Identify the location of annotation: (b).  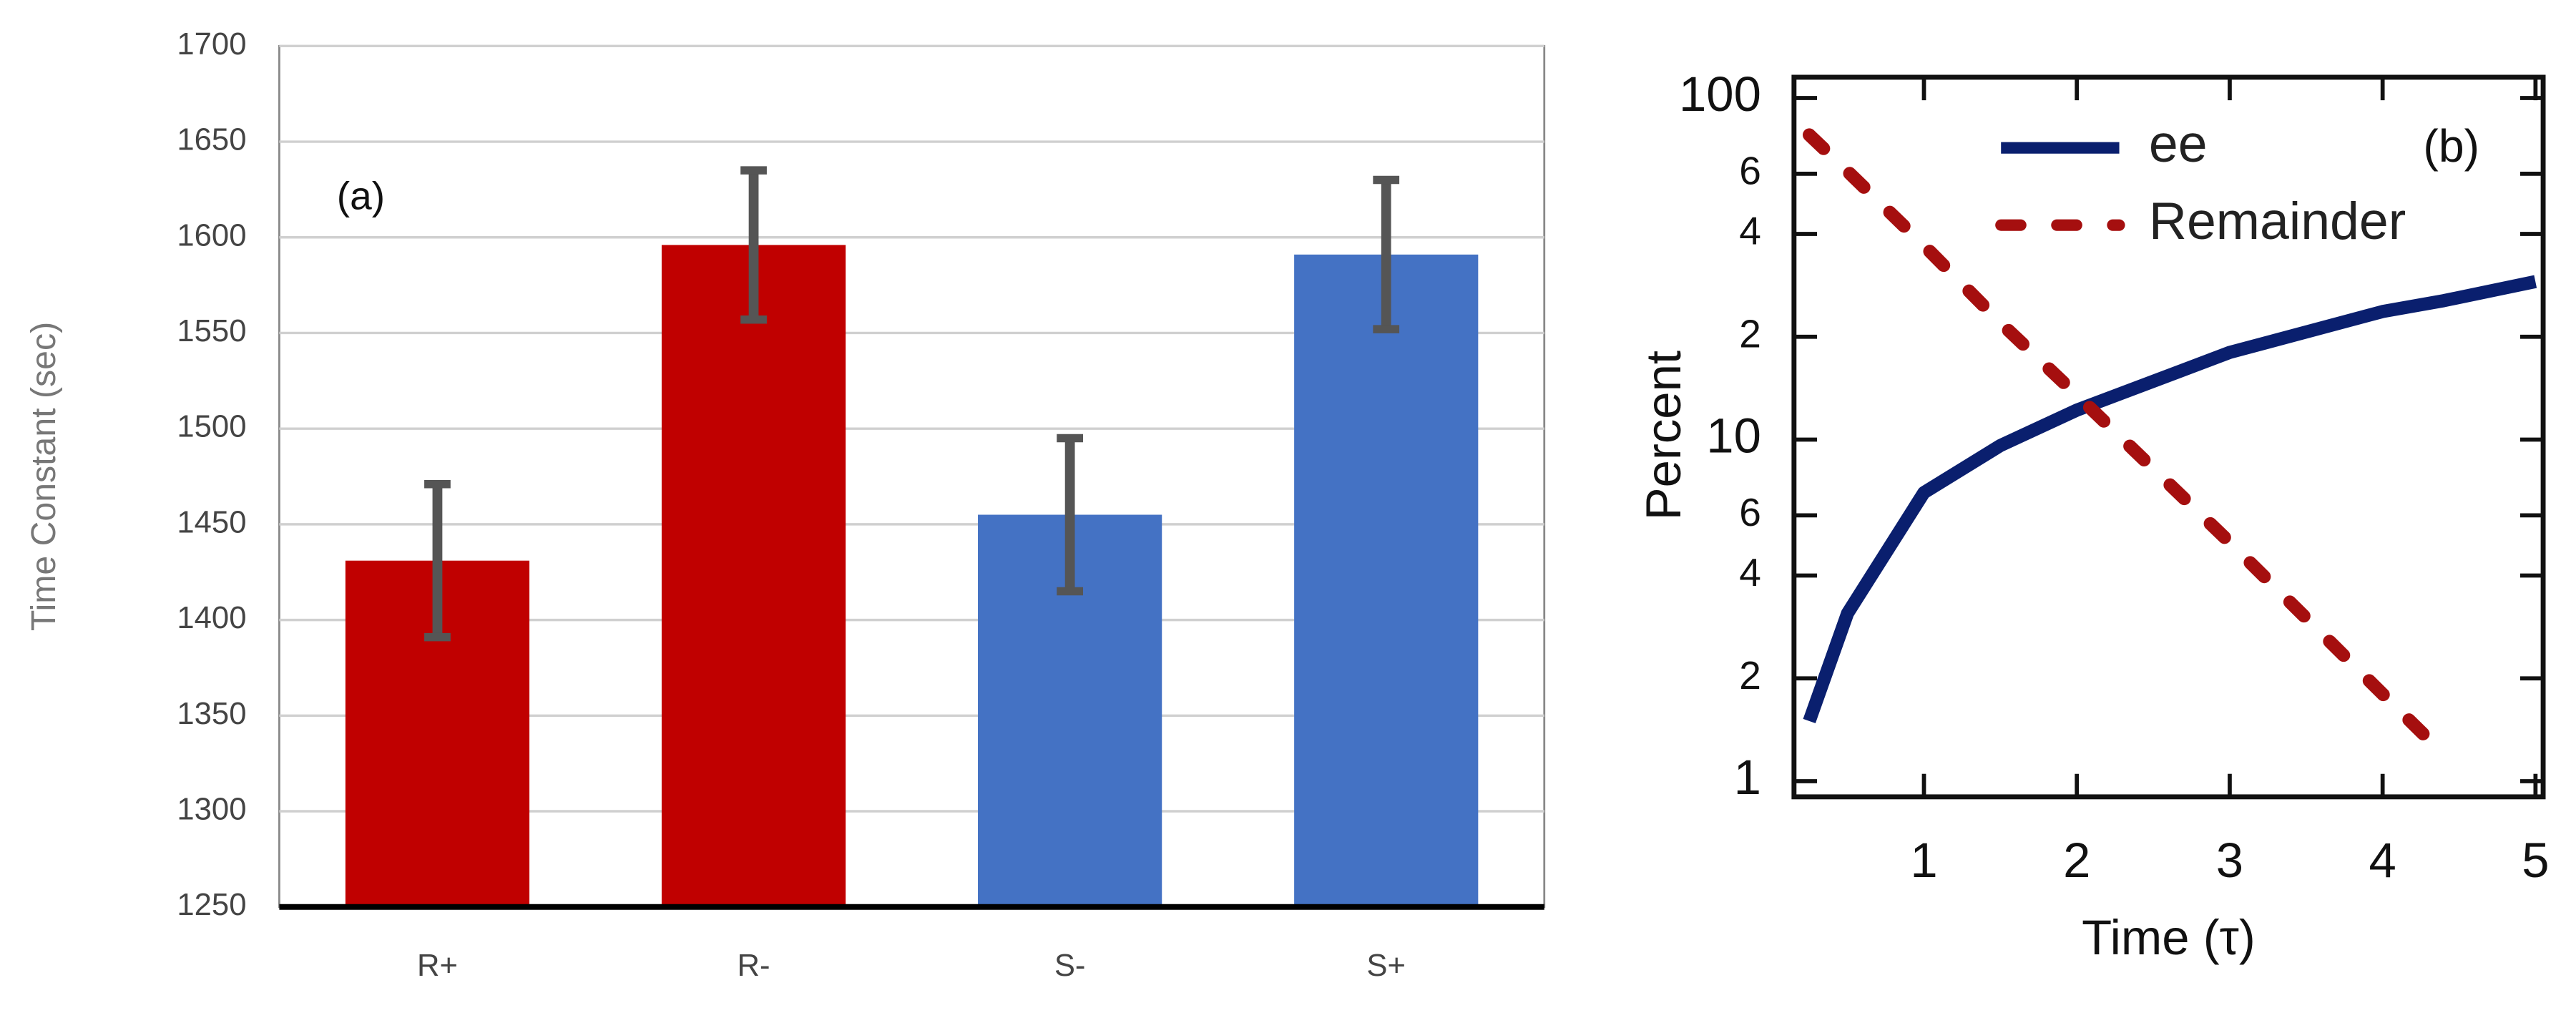
(2451, 146).